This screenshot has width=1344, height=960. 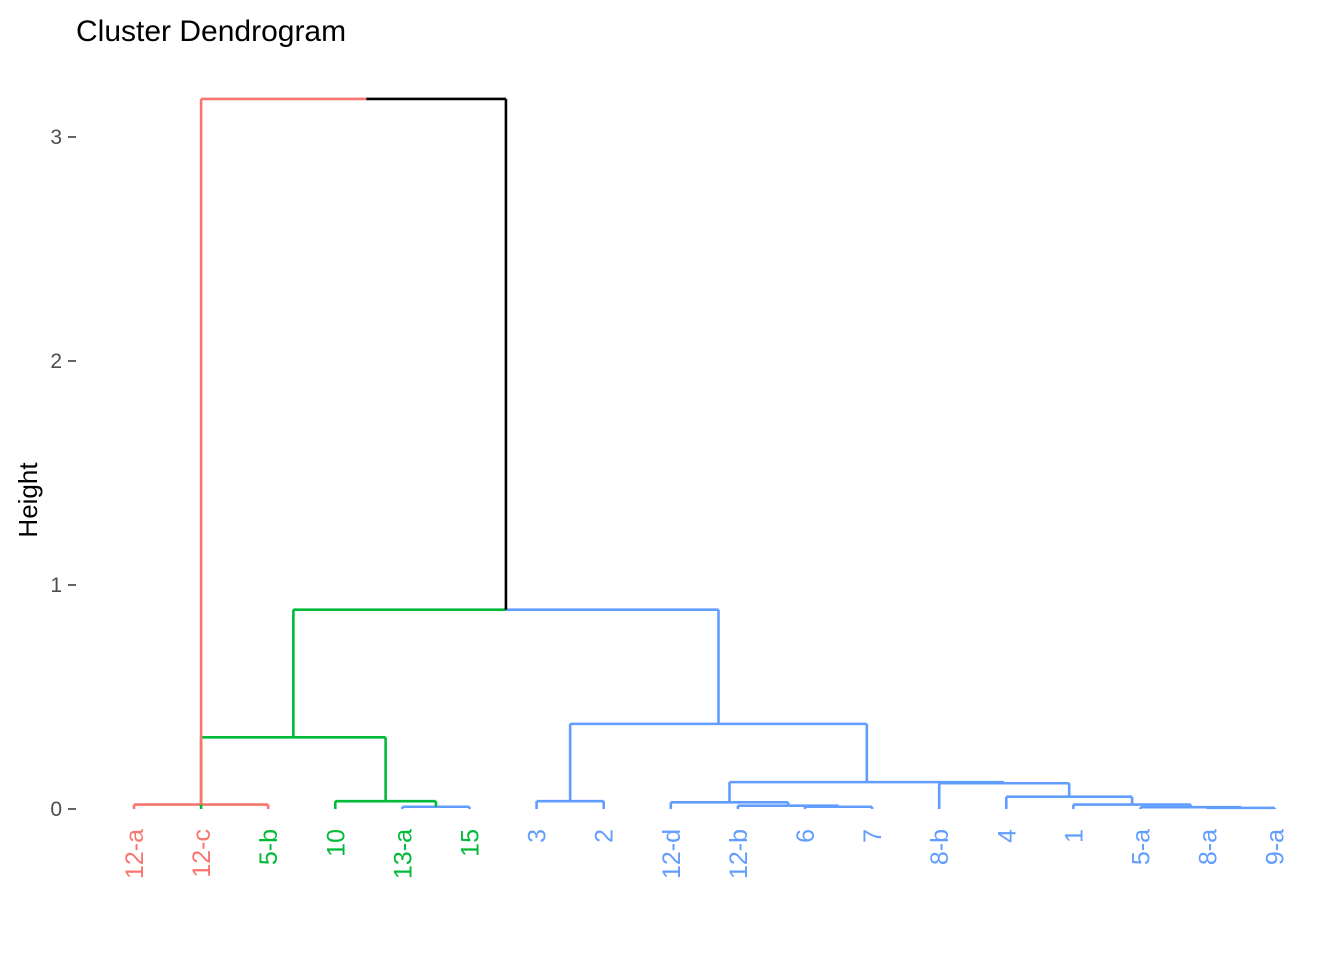 I want to click on y-tick-label: 2, so click(x=56, y=361).